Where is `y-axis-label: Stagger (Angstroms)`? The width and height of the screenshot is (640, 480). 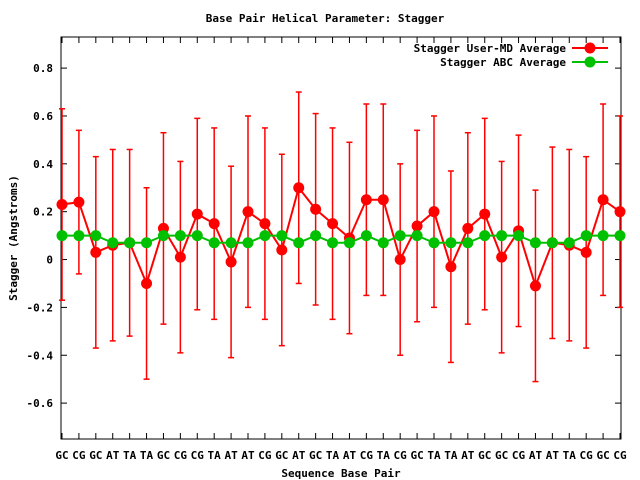
y-axis-label: Stagger (Angstroms) is located at coordinates (13, 238).